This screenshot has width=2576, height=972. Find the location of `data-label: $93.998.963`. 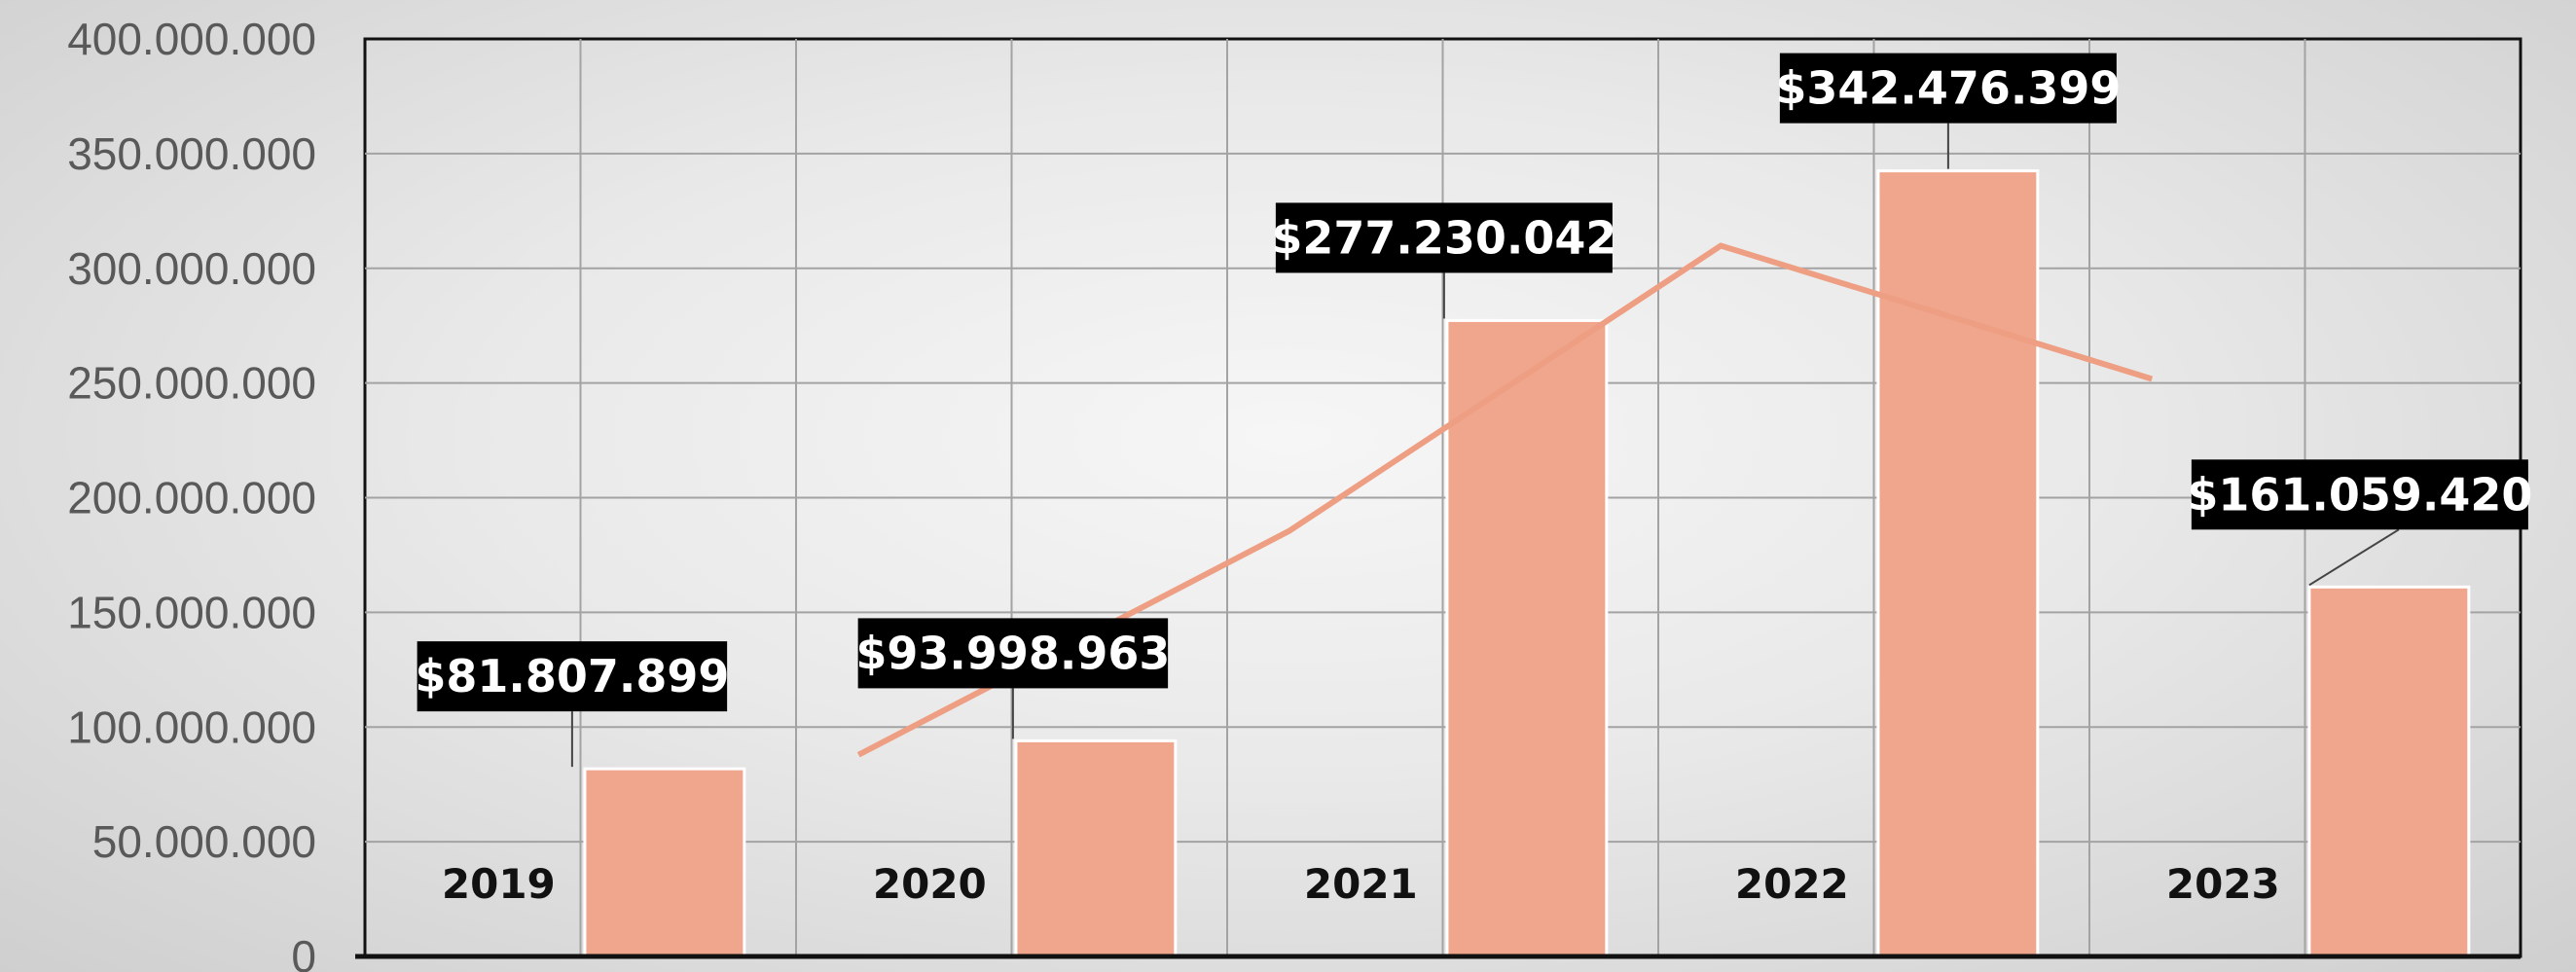

data-label: $93.998.963 is located at coordinates (1012, 653).